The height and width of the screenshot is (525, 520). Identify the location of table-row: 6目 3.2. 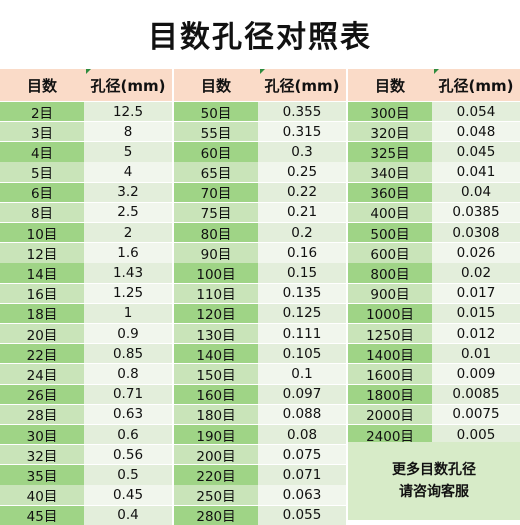
(86, 192).